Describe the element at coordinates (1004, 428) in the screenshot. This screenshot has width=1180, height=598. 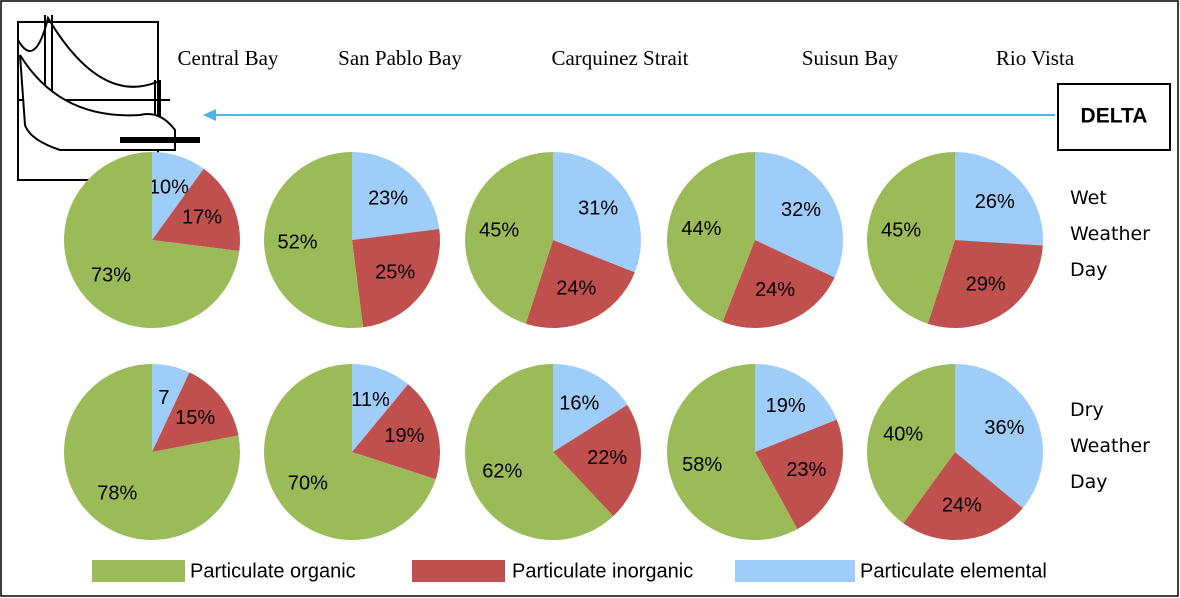
I see `value-label: 36%` at that location.